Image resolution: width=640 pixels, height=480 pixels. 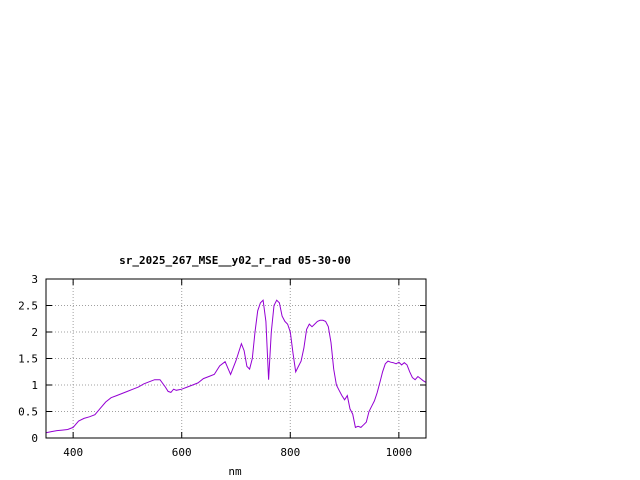 I want to click on chart-title: sr_2025_267_MSE__y02_r_rad 05-30-00, so click(x=235, y=260).